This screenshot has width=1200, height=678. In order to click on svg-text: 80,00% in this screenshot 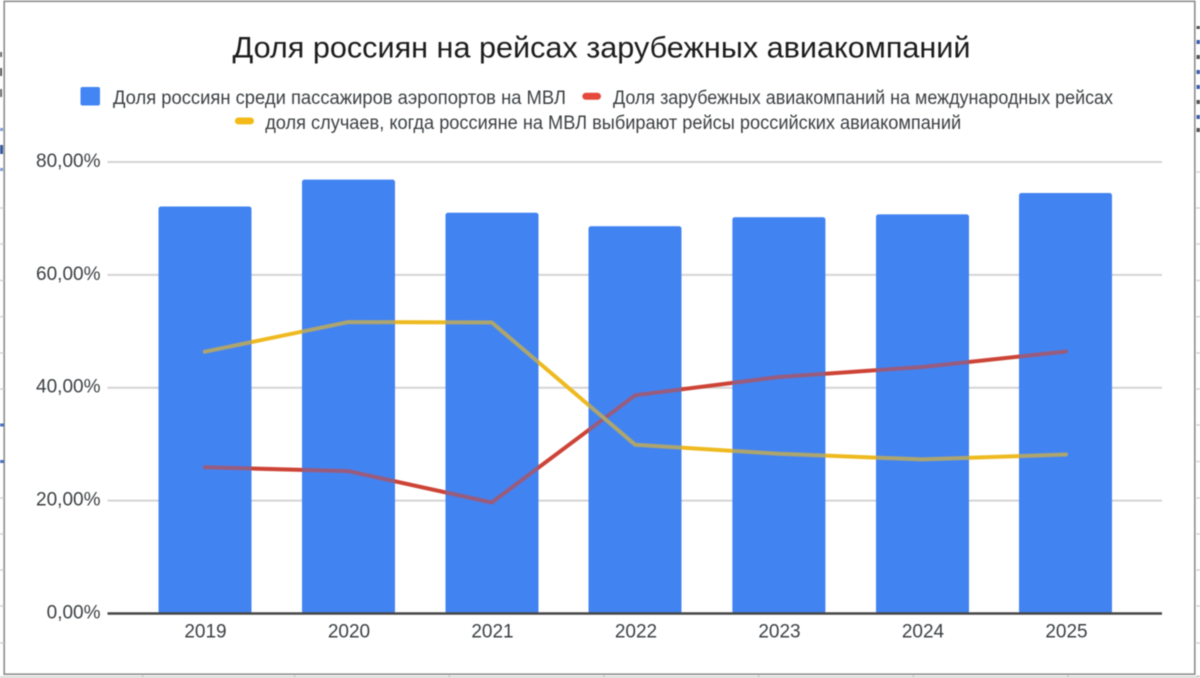, I will do `click(68, 161)`.